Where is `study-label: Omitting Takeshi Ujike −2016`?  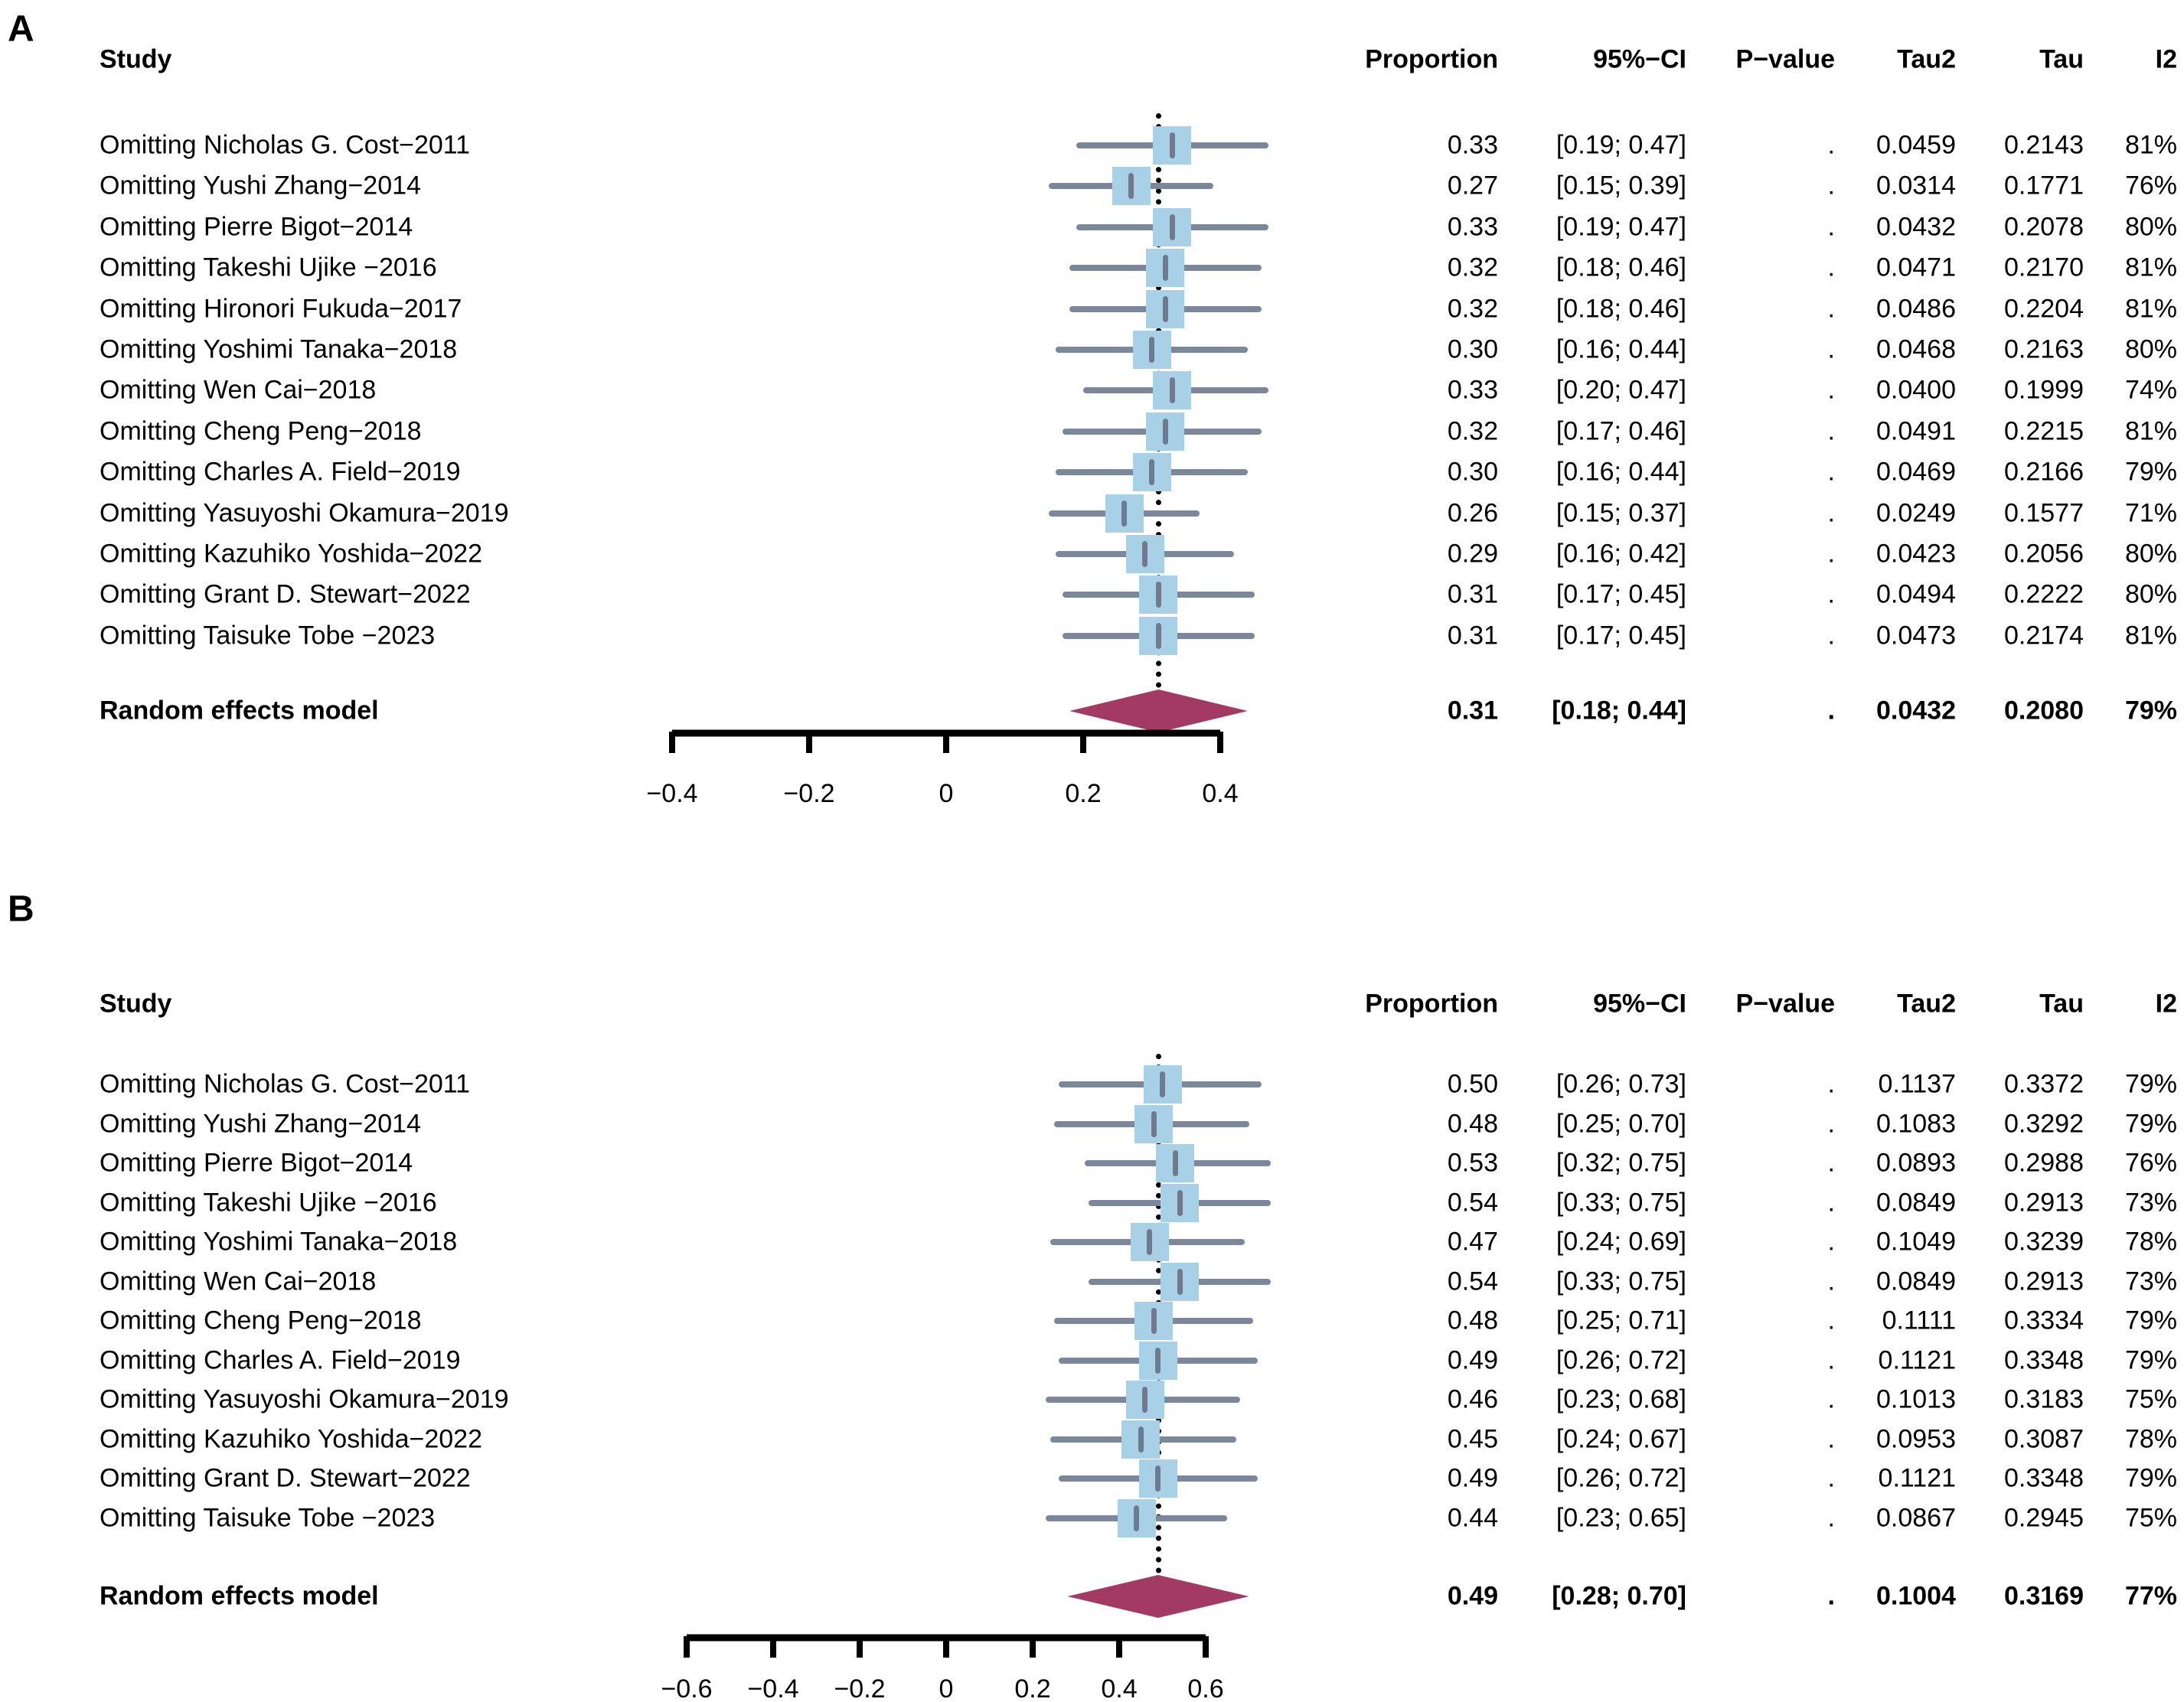 study-label: Omitting Takeshi Ujike −2016 is located at coordinates (268, 1202).